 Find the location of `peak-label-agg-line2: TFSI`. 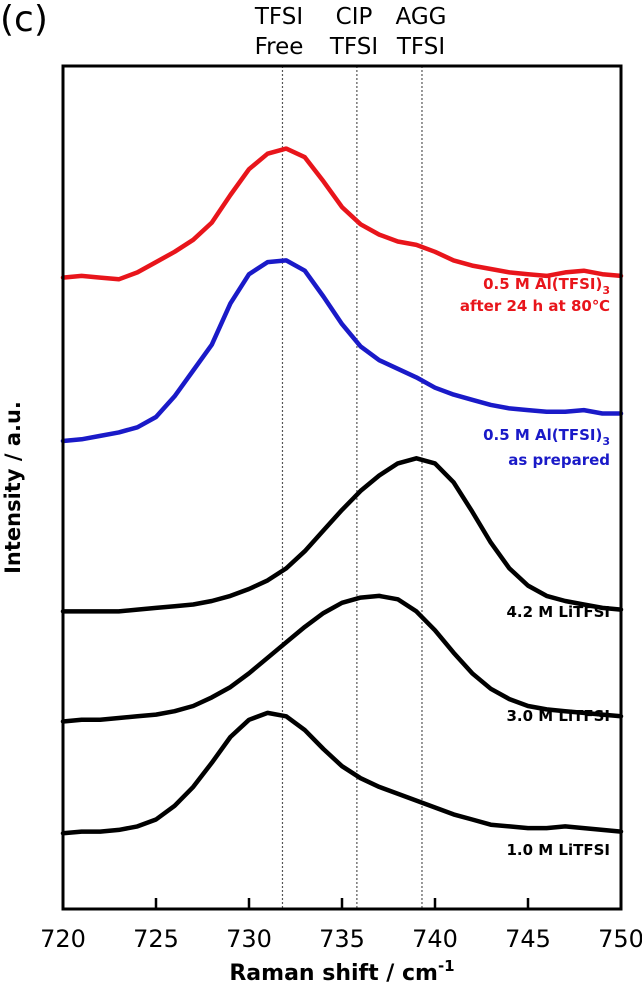

peak-label-agg-line2: TFSI is located at coordinates (421, 47).